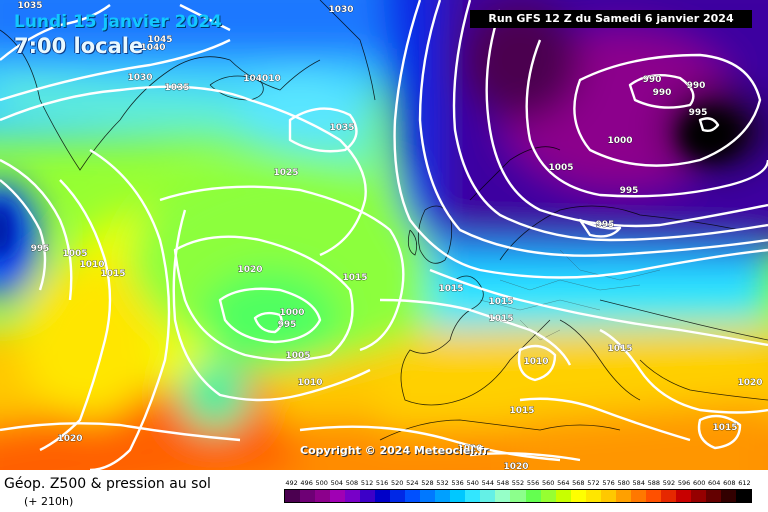  What do you see at coordinates (352, 483) in the screenshot?
I see `scale-label: 508` at bounding box center [352, 483].